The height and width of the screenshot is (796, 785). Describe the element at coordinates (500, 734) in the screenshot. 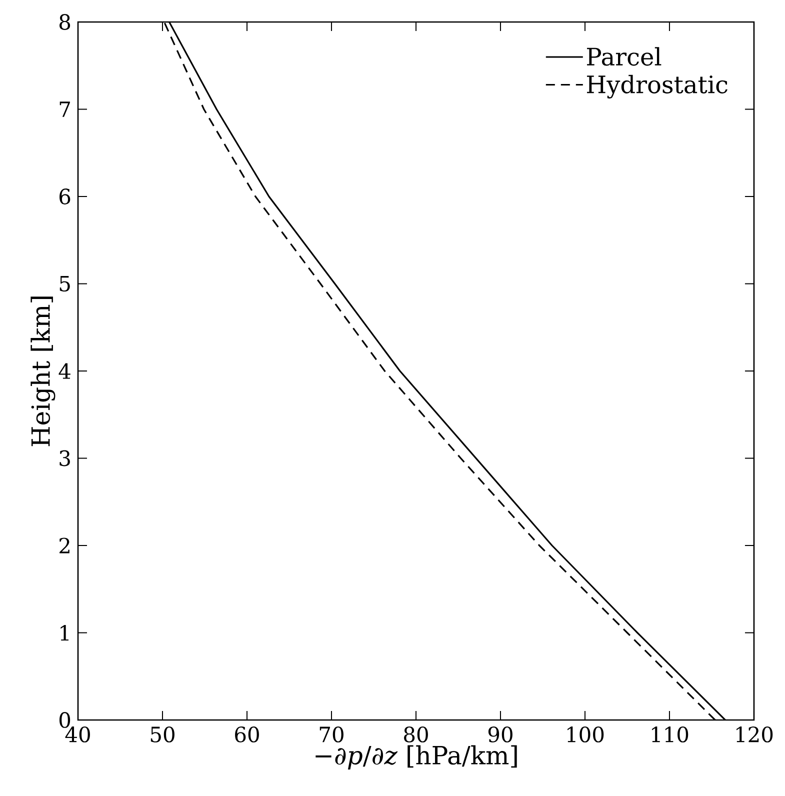

I see `x-tick-label: 90` at that location.